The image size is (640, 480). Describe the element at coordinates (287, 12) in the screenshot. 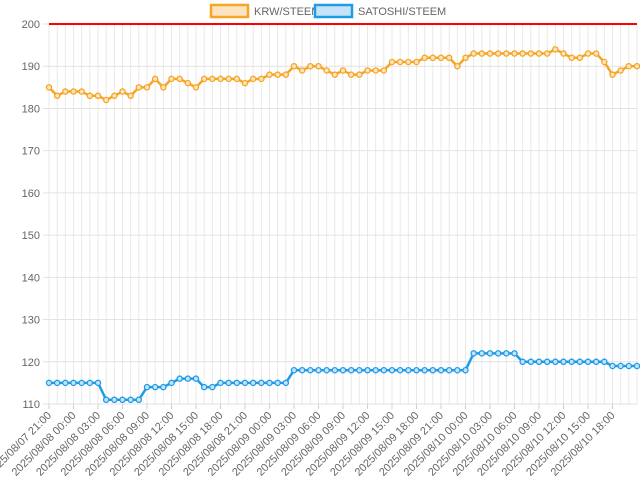

I see `legend-label: KRW/STEEM` at that location.